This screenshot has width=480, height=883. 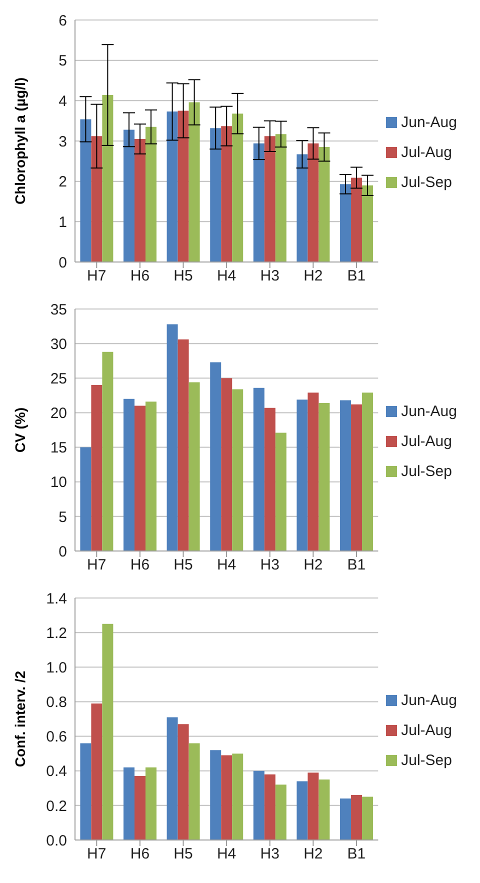 What do you see at coordinates (58, 344) in the screenshot?
I see `y-tick-label: 30` at bounding box center [58, 344].